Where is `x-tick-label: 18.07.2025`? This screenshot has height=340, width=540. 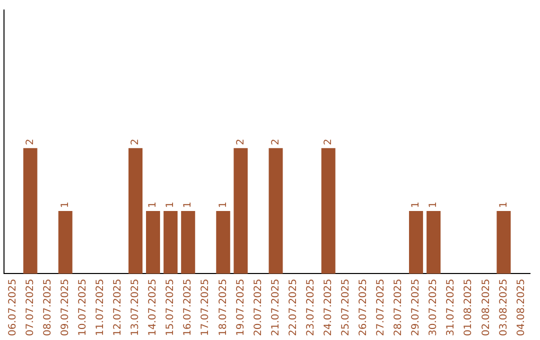 x-tick-label: 18.07.2025 is located at coordinates (223, 307).